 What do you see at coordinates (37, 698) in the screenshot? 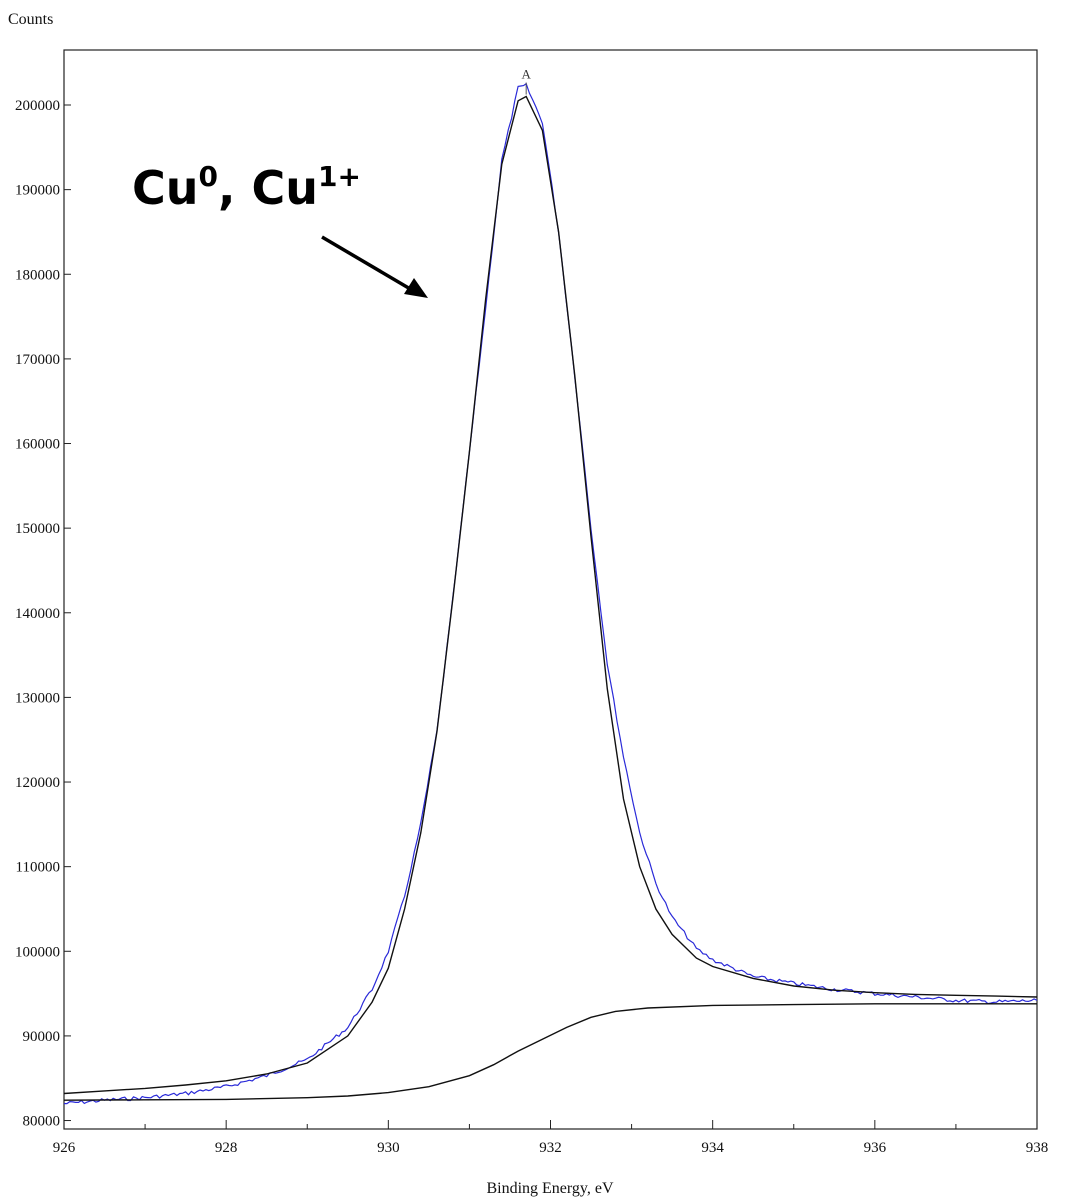
I see `y-tick-label: 130000` at bounding box center [37, 698].